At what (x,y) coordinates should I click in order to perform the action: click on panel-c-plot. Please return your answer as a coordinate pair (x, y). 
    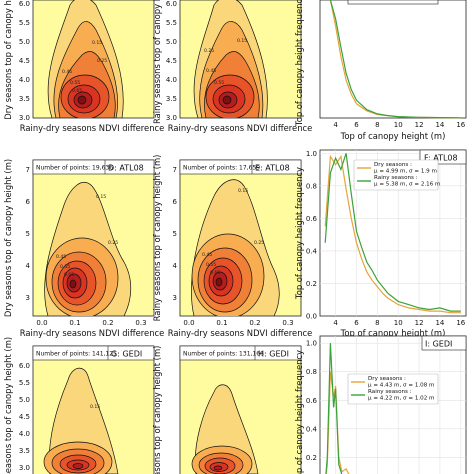
    Looking at the image, I should click on (395, 59).